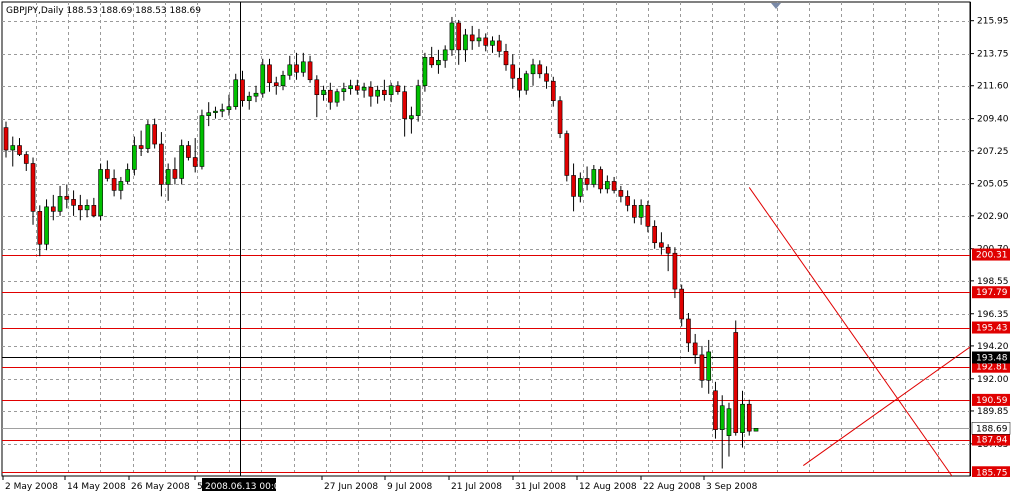 This screenshot has height=494, width=1012. Describe the element at coordinates (96, 487) in the screenshot. I see `time-tick-label: 14 May 2008` at that location.